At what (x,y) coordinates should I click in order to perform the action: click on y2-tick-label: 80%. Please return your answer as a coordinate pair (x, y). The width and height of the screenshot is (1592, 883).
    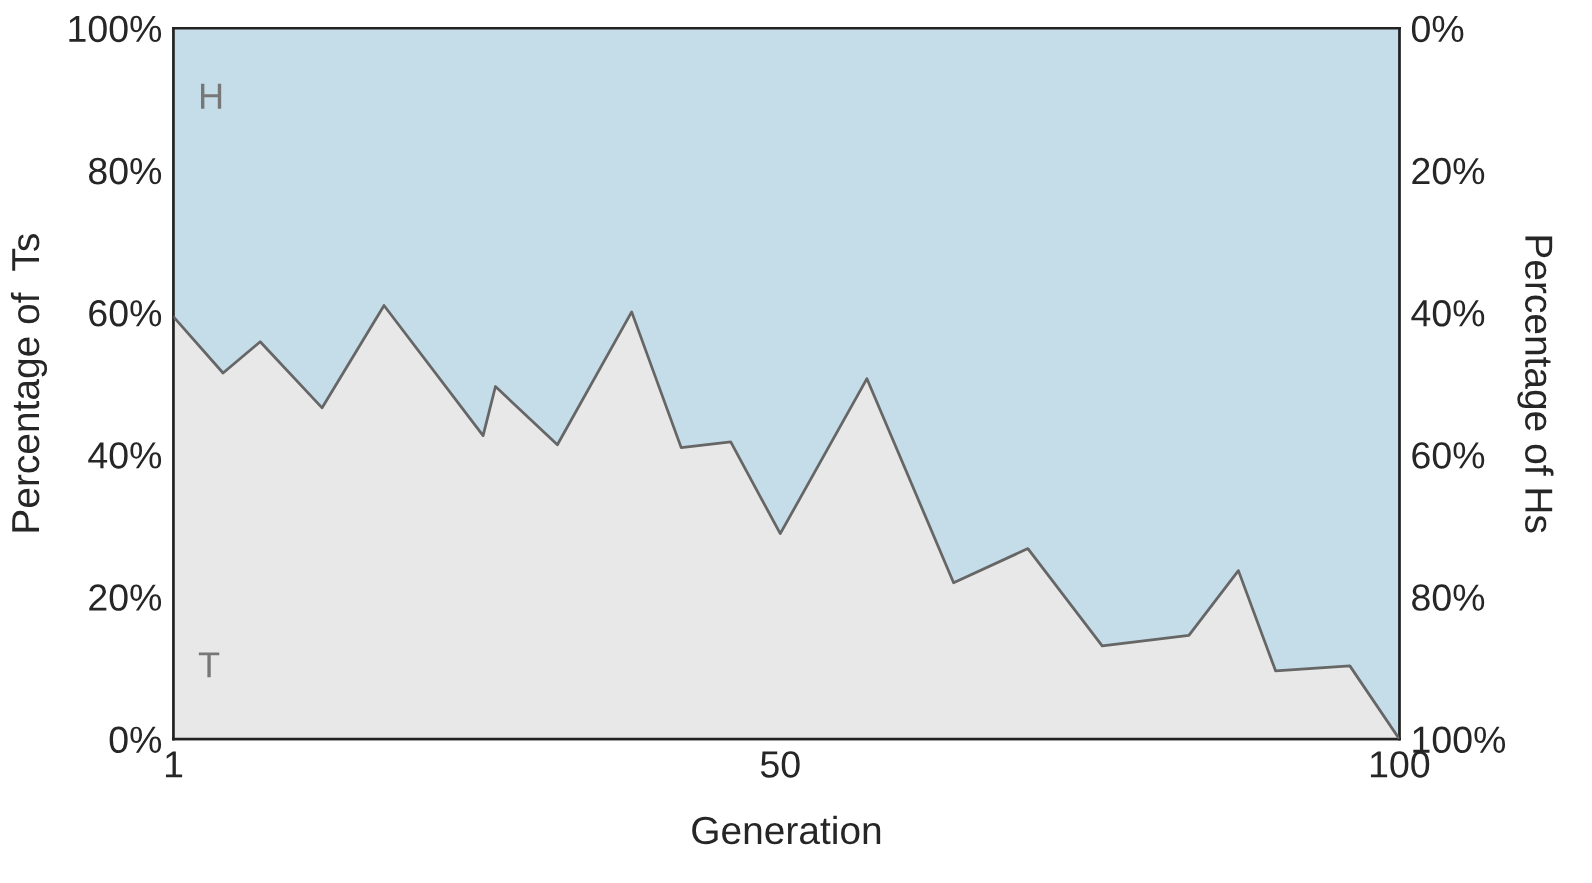
    Looking at the image, I should click on (1448, 597).